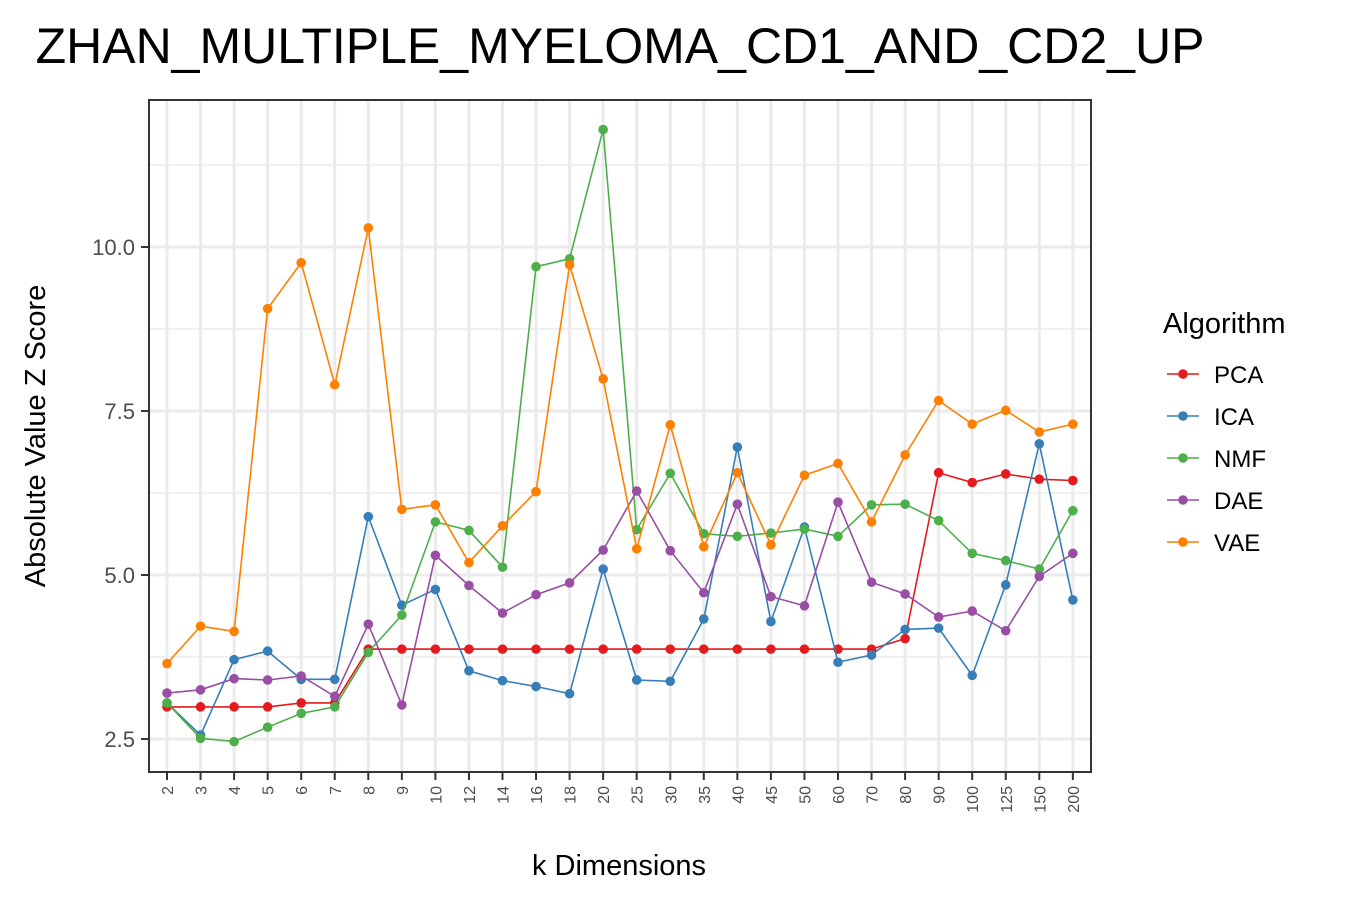 Image resolution: width=1350 pixels, height=900 pixels. What do you see at coordinates (839, 795) in the screenshot?
I see `x-tick-label: 60` at bounding box center [839, 795].